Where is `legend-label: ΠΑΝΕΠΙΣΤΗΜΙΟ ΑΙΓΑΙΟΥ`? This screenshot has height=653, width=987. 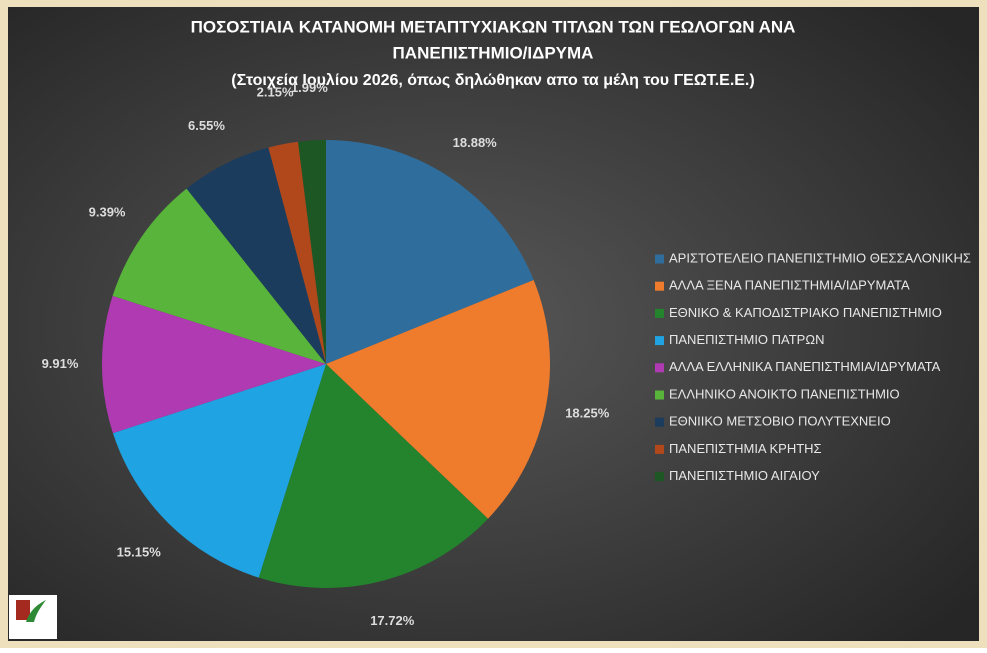
legend-label: ΠΑΝΕΠΙΣΤΗΜΙΟ ΑΙΓΑΙΟΥ is located at coordinates (744, 475).